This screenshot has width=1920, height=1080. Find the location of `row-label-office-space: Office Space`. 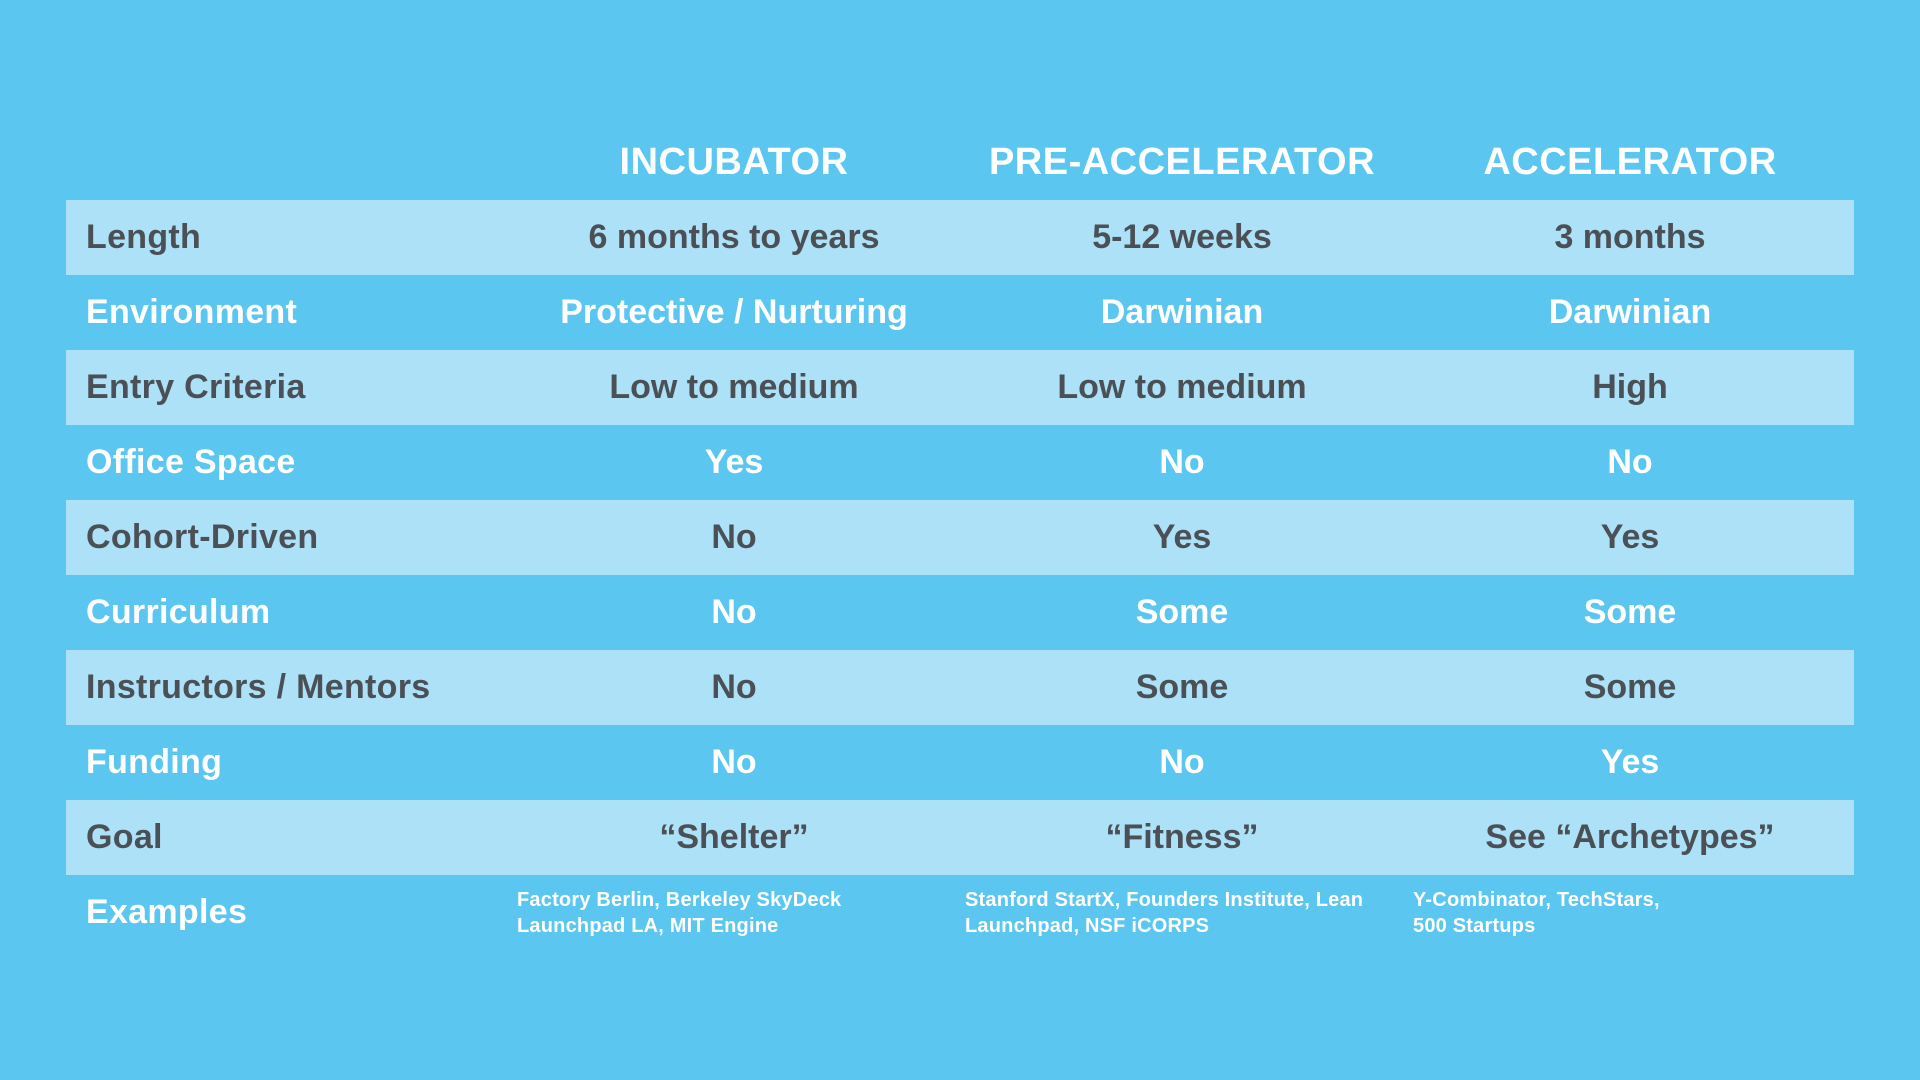

row-label-office-space: Office Space is located at coordinates (191, 462).